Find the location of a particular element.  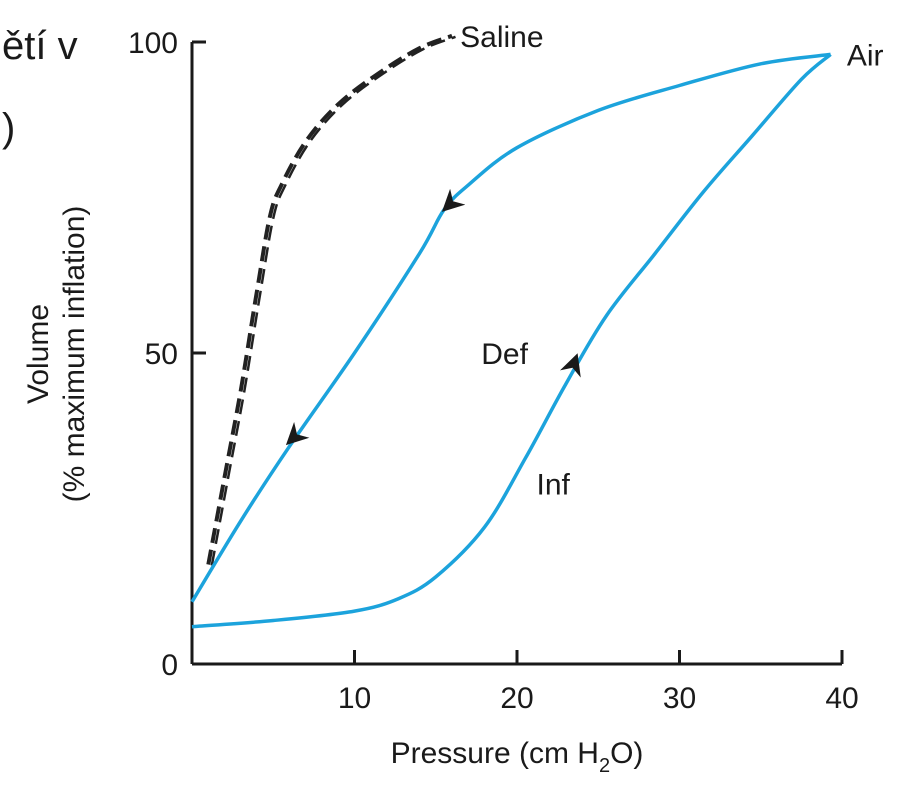

y-tick-label: 100 is located at coordinates (153, 43).